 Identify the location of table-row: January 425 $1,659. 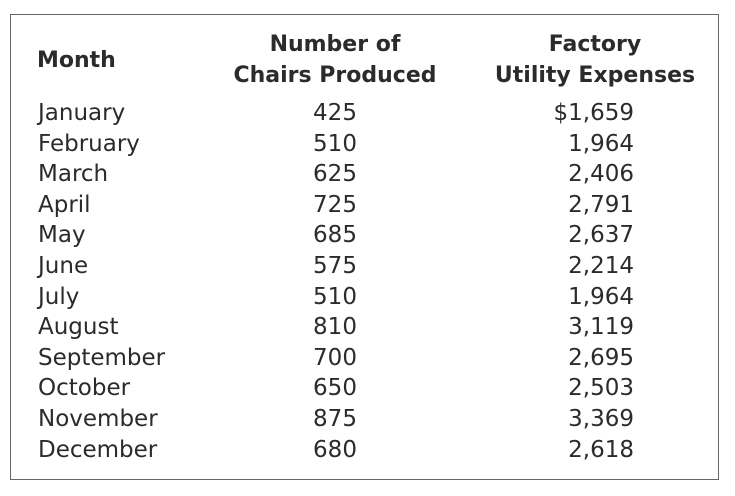
(364, 113).